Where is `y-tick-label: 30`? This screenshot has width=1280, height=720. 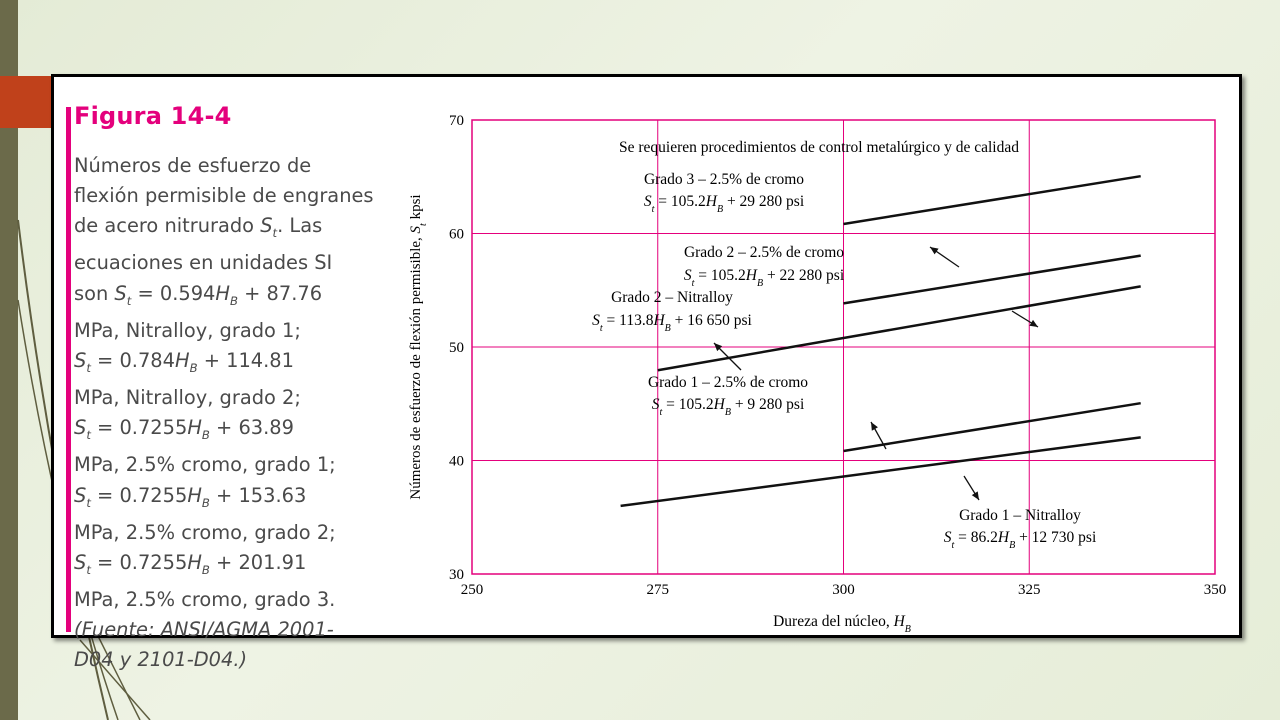
y-tick-label: 30 is located at coordinates (456, 575).